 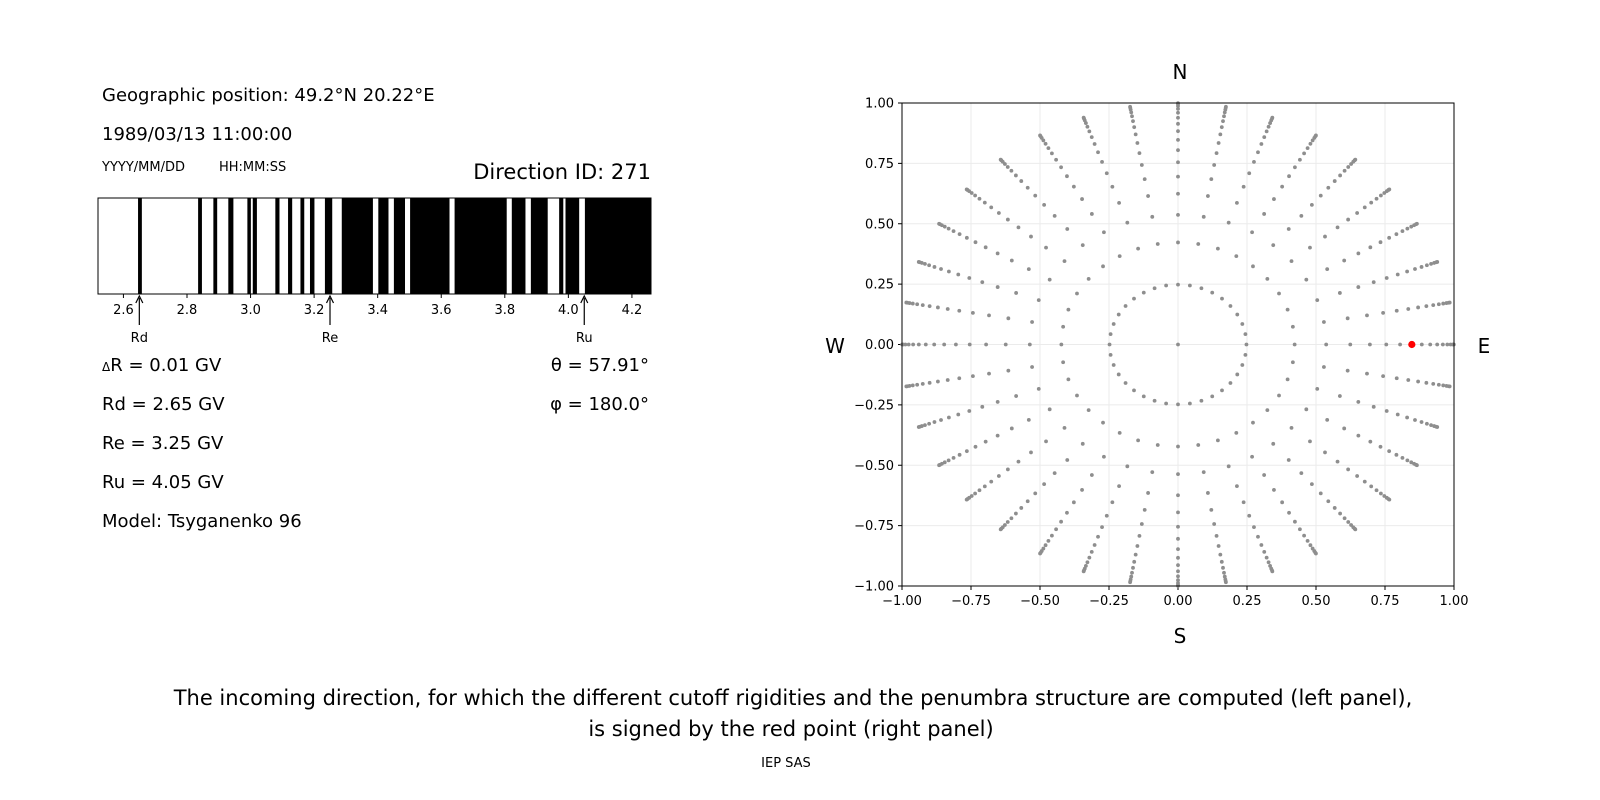 I want to click on penumbra-bar-chart: 2.6 2.8 3.0 3.2 3.4 3.6 3.8 4.0 4.2 Rd Re Ru, so click(x=374, y=271).